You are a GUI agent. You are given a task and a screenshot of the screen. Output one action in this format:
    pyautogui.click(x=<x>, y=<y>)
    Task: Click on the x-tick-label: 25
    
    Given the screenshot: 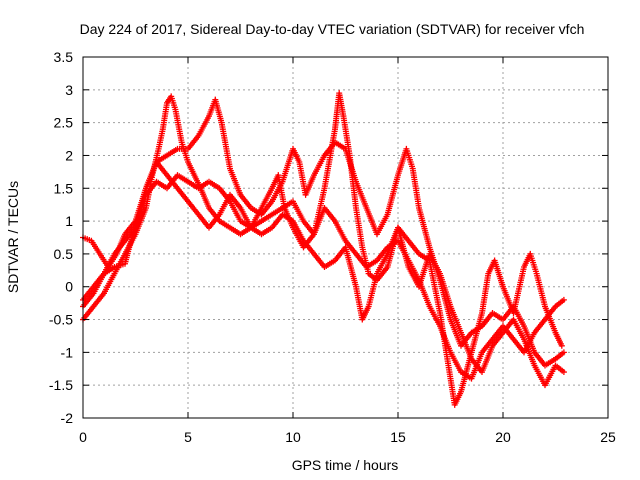 What is the action you would take?
    pyautogui.click(x=608, y=437)
    